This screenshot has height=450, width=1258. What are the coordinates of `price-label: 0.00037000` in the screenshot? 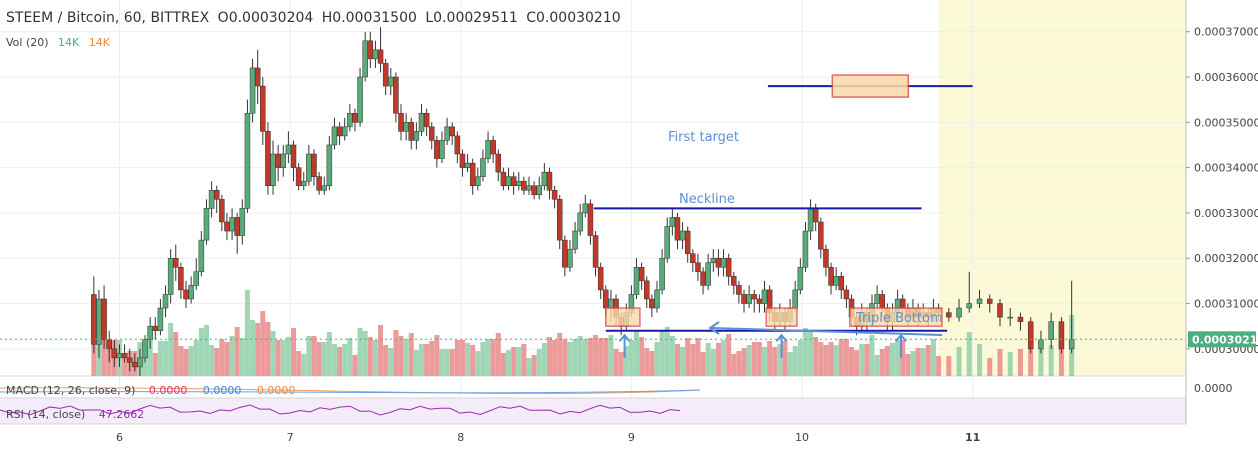 It's located at (1226, 32).